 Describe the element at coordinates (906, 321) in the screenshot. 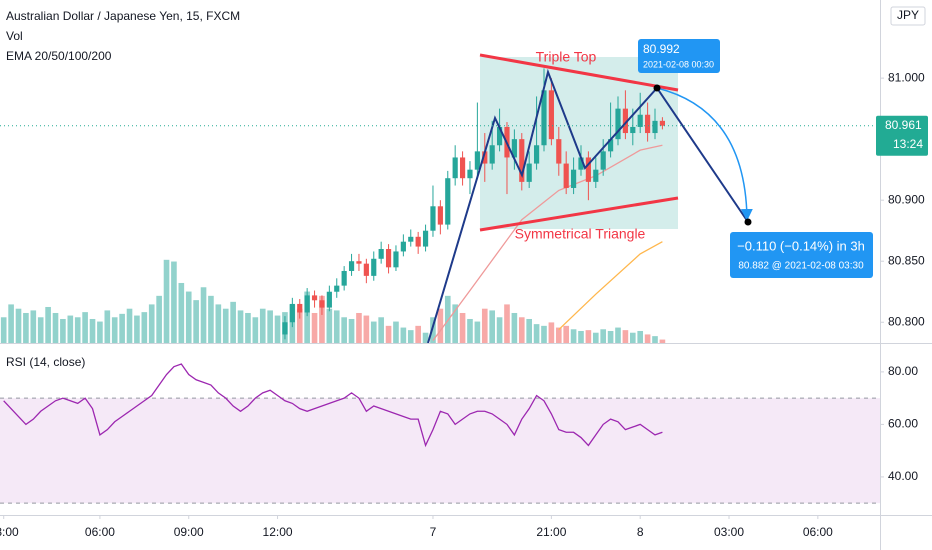

I see `y-tick-label: 80.800` at that location.